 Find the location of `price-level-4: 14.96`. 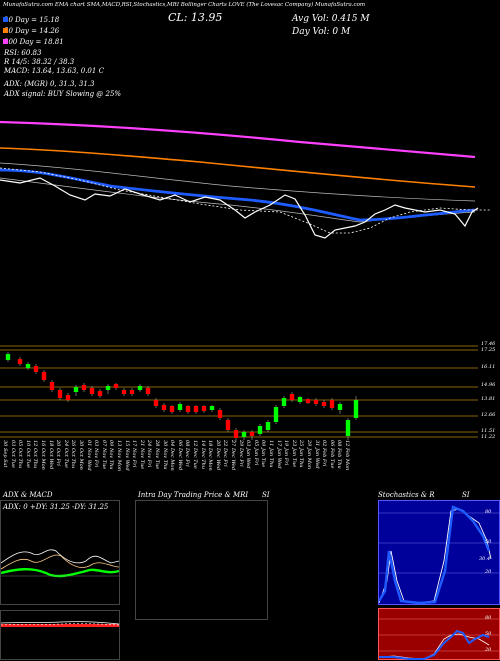

price-level-4: 14.96 is located at coordinates (488, 385).